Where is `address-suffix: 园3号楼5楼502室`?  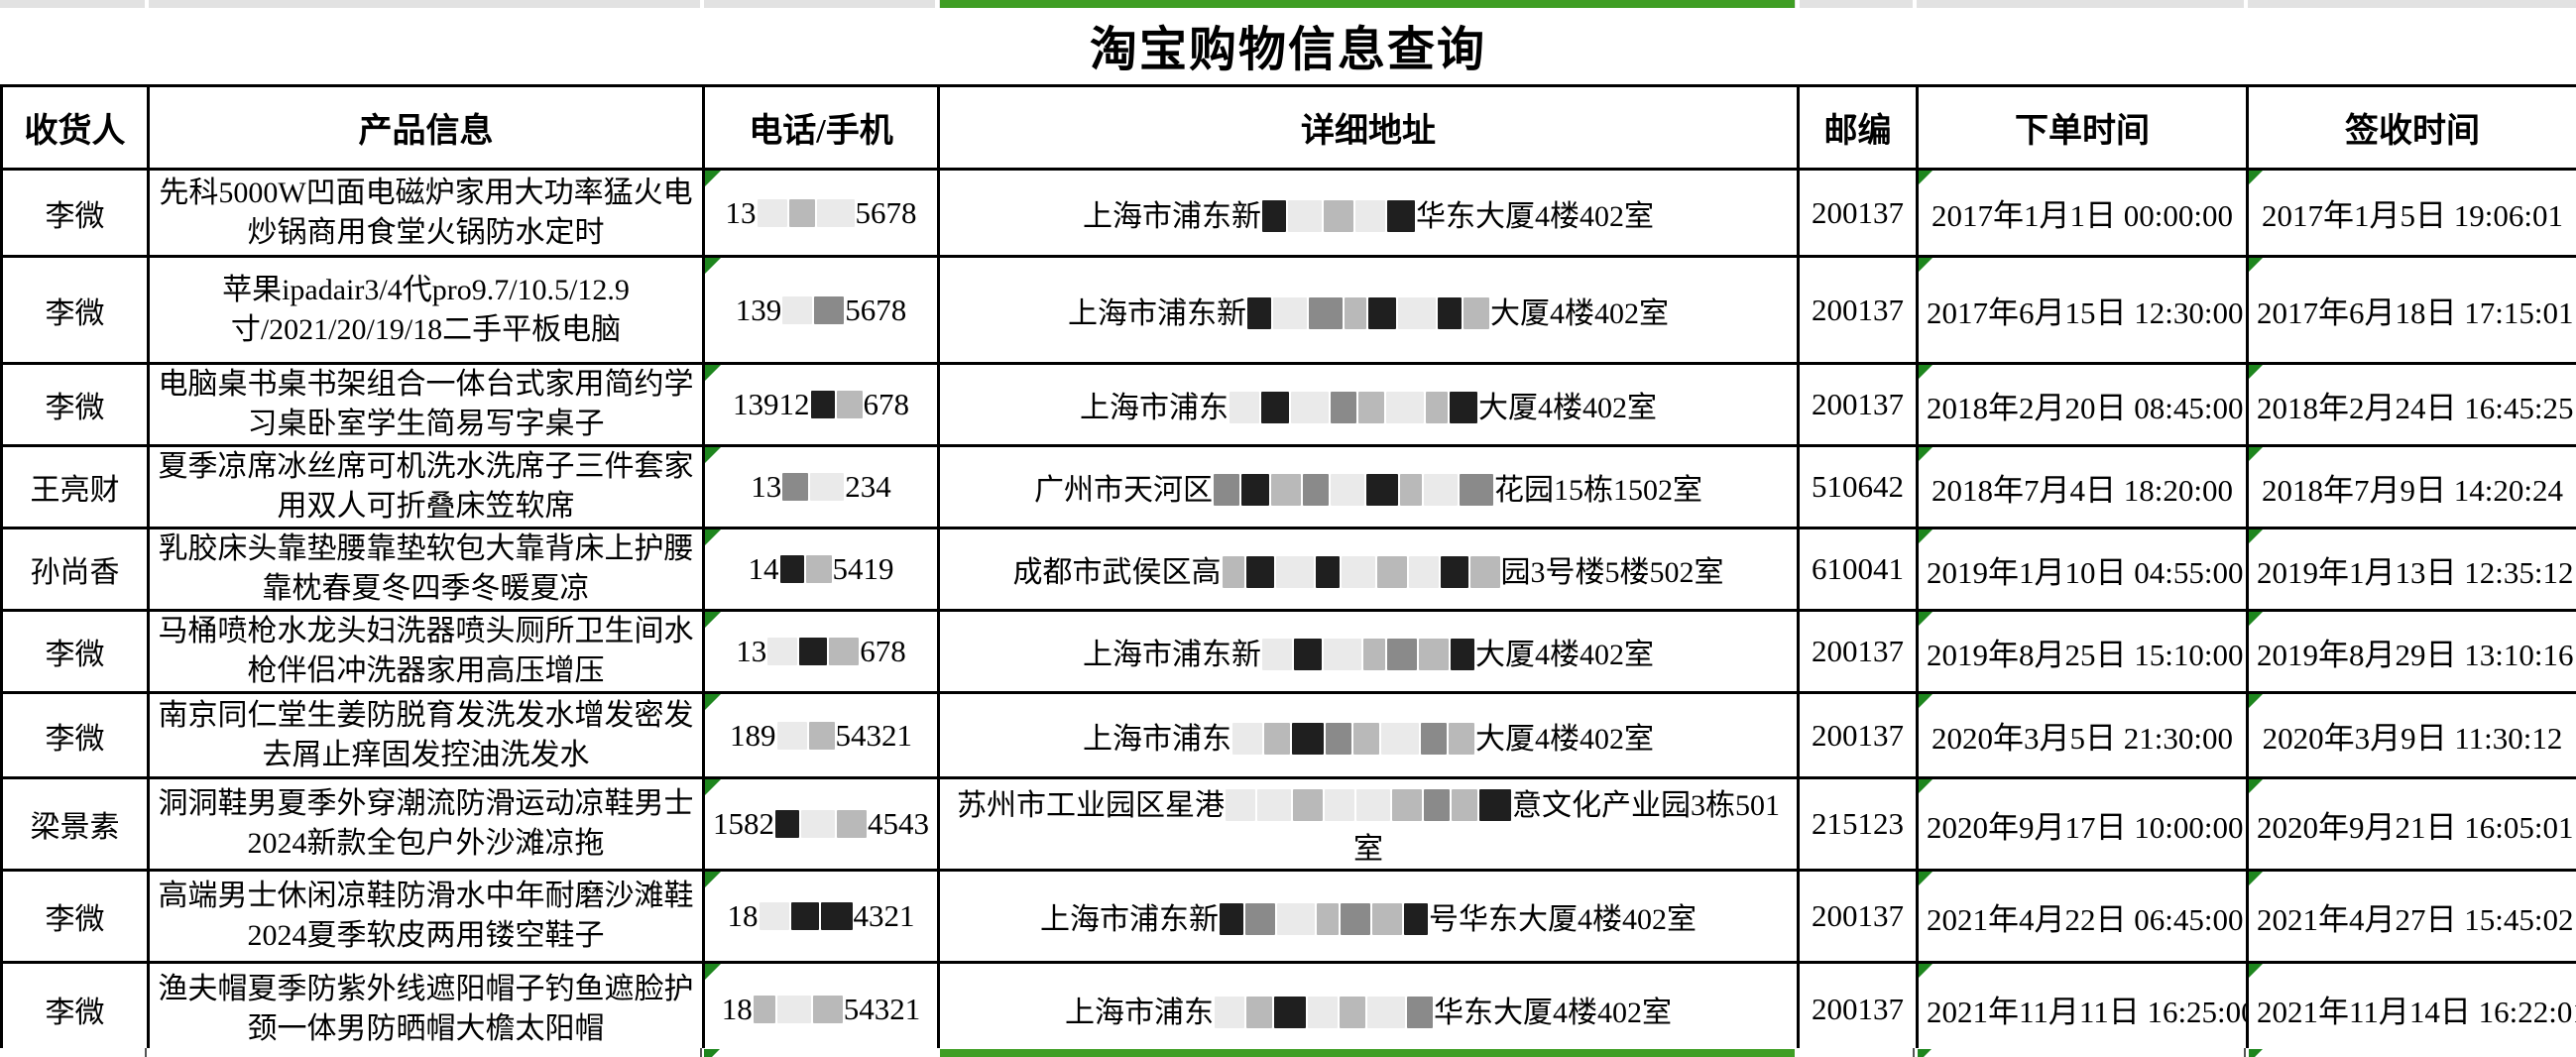 address-suffix: 园3号楼5楼502室 is located at coordinates (1612, 572).